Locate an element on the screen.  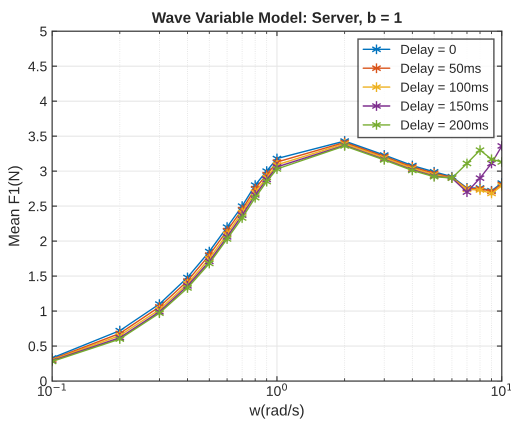
legend-label: Delay = 0 is located at coordinates (428, 50).